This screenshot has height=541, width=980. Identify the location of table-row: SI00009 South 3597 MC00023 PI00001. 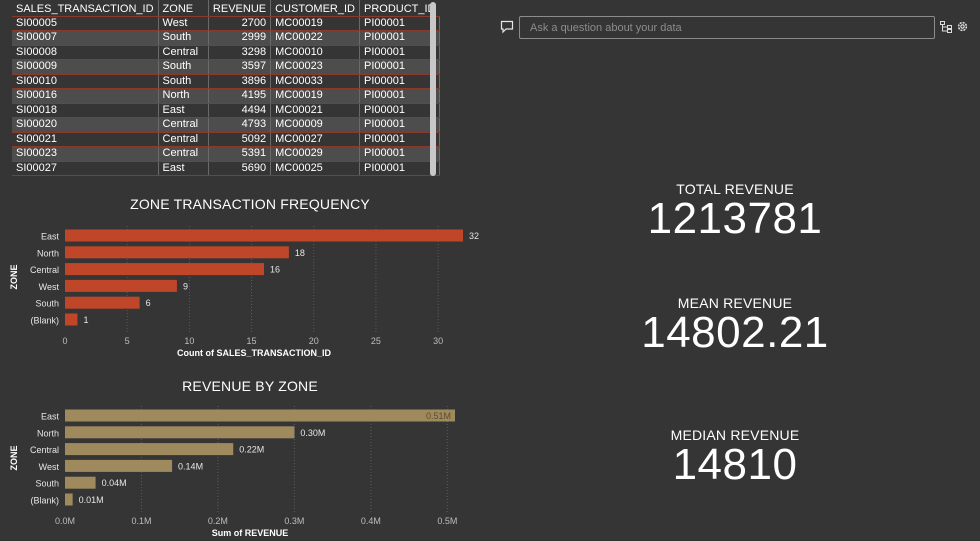
(226, 67).